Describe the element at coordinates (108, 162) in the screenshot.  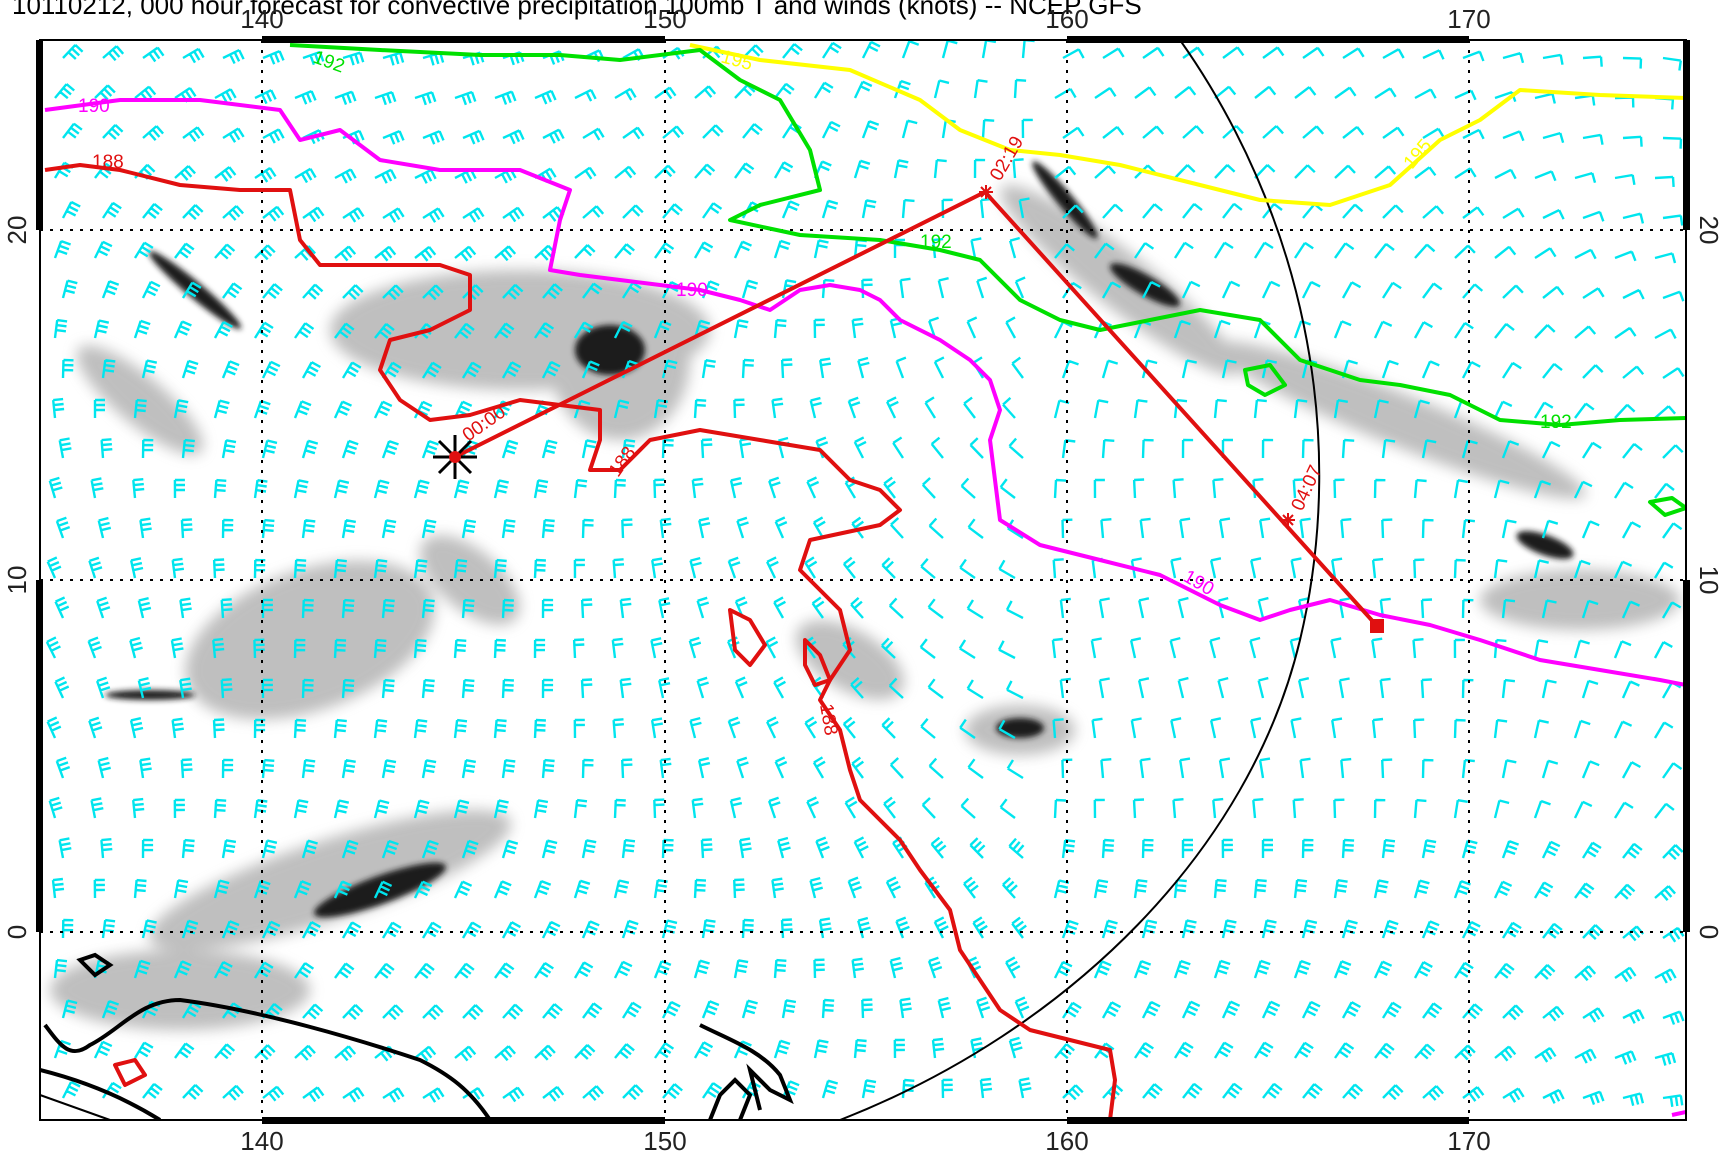
I see `contour-label-188: 188` at that location.